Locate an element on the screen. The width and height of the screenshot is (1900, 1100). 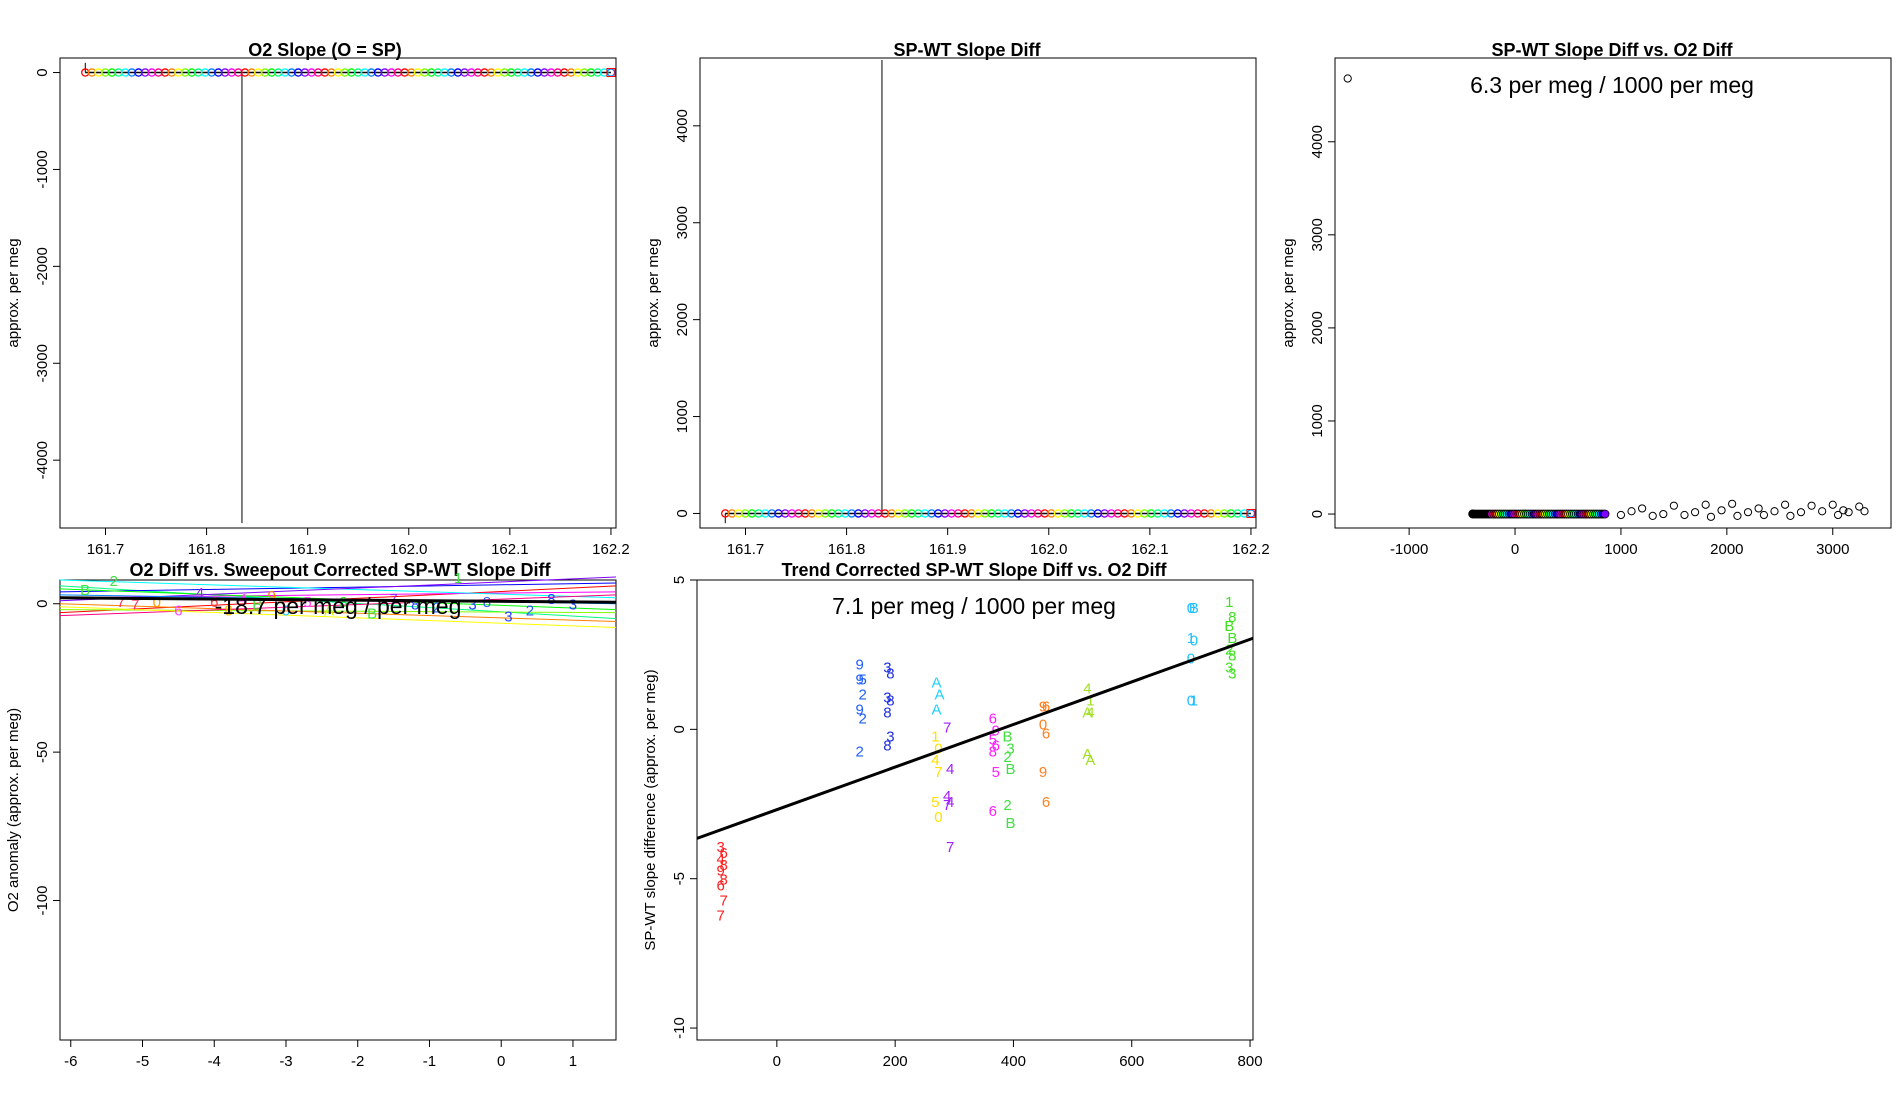
panel-o2-slope-marks is located at coordinates (348, 293).